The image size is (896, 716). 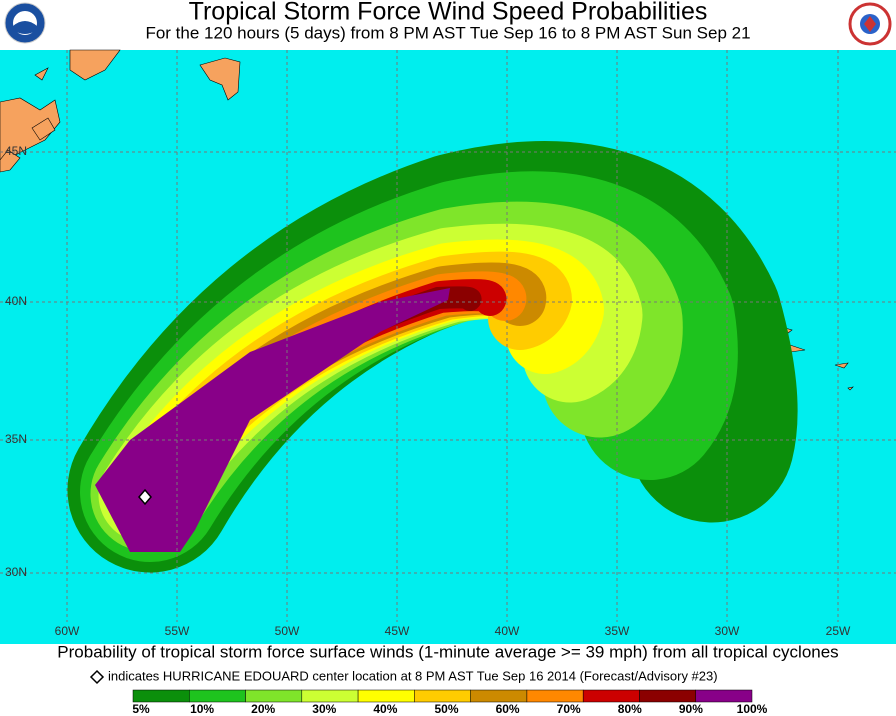 I want to click on lon-label: 30W, so click(x=727, y=631).